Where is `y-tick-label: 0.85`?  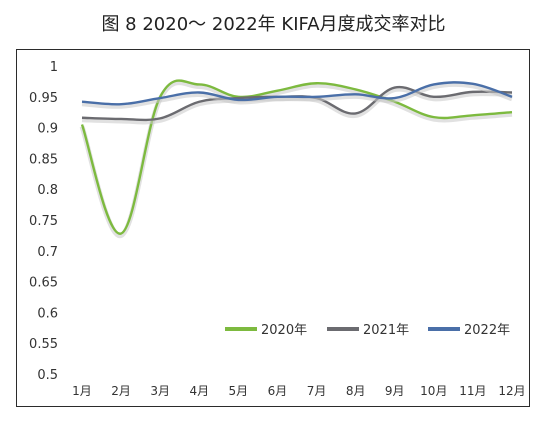
y-tick-label: 0.85 is located at coordinates (43, 159).